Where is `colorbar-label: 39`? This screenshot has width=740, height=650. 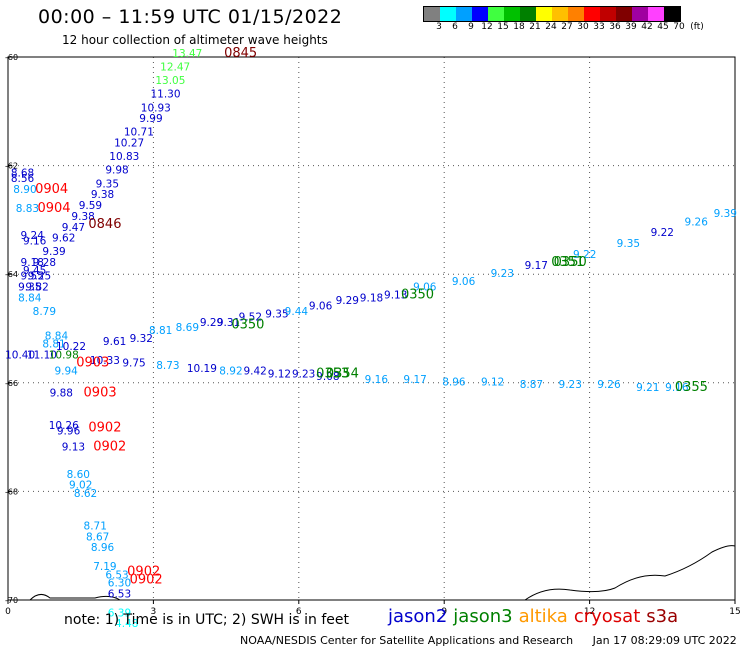
colorbar-label: 39 is located at coordinates (631, 27).